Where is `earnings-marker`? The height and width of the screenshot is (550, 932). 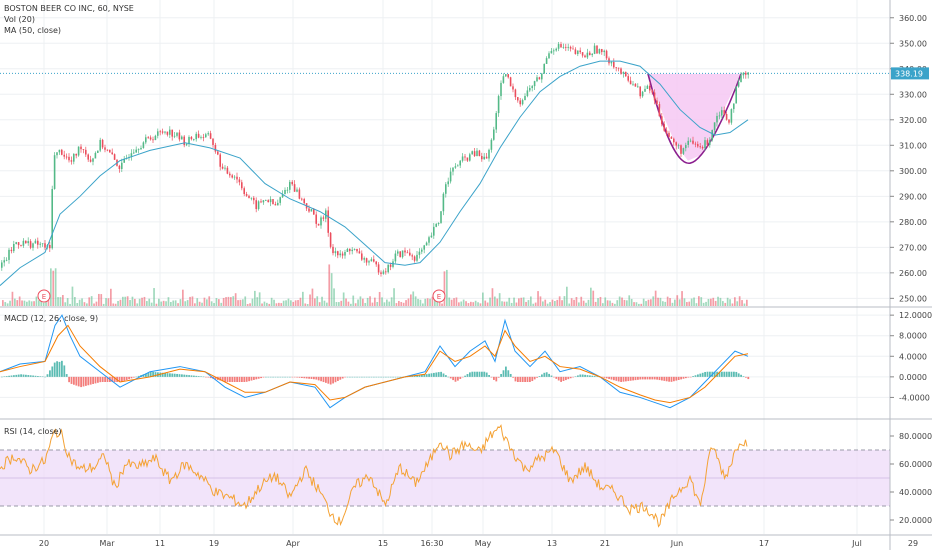 earnings-marker is located at coordinates (44, 296).